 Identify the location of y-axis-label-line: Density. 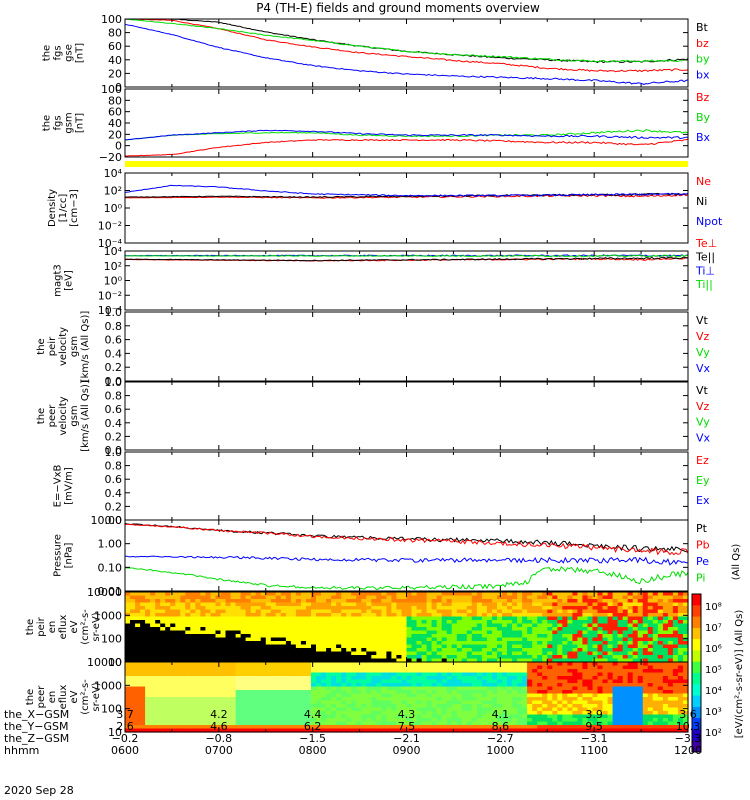
(52, 208).